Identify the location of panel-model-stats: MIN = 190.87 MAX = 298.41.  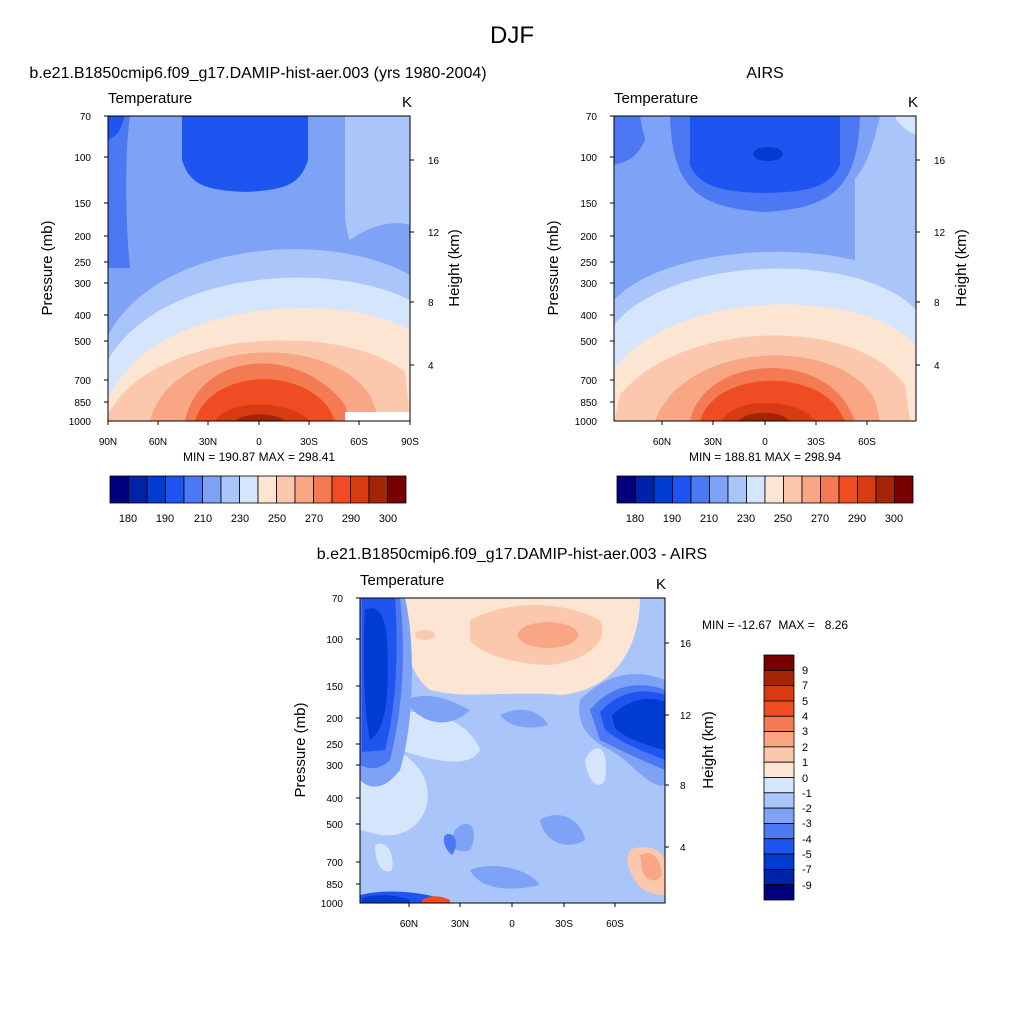
(259, 457).